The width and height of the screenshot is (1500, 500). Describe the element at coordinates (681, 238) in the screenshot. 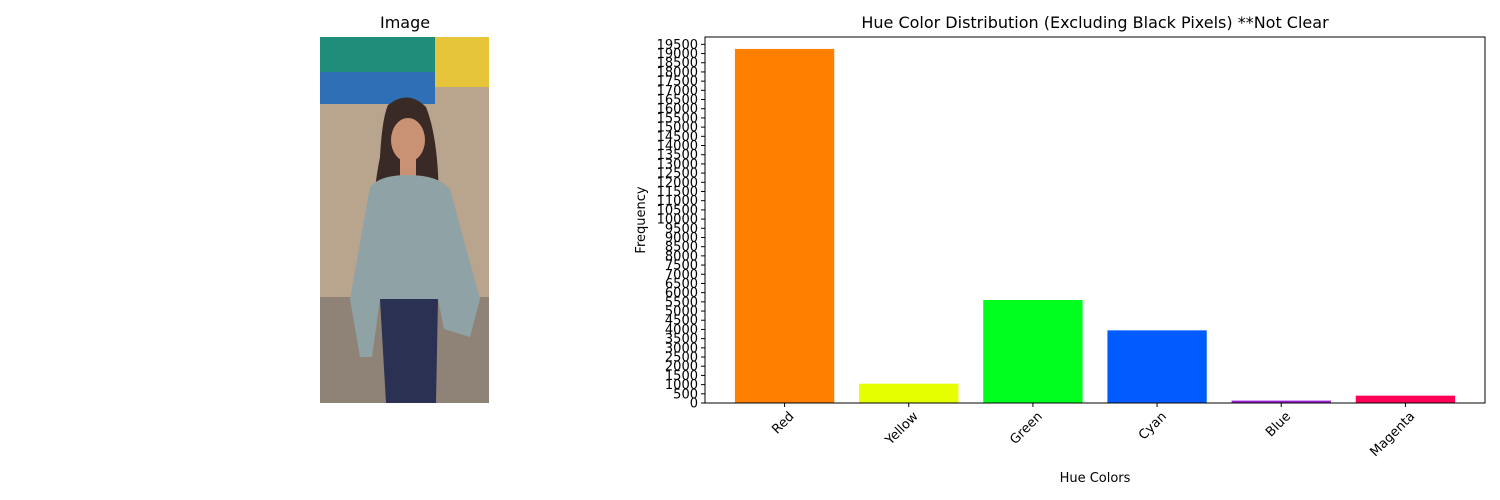

I see `y-tick-label: 9000` at that location.